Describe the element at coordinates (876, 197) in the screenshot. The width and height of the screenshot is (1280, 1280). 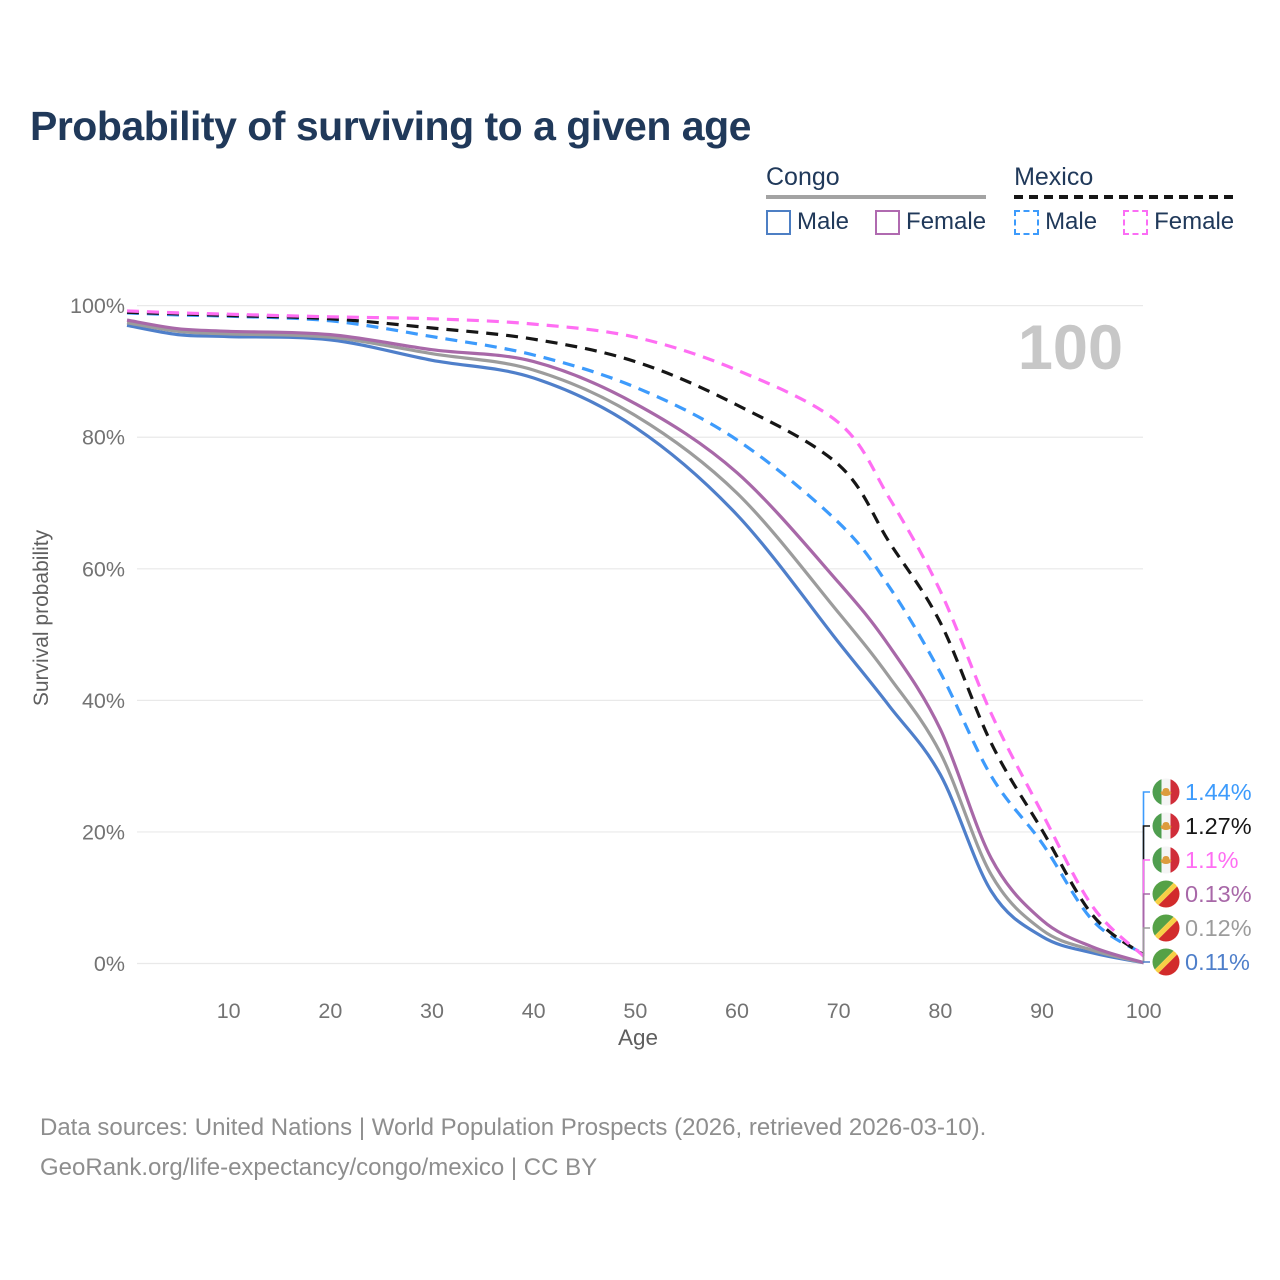
I see `legend-linestyle-sample-solid` at that location.